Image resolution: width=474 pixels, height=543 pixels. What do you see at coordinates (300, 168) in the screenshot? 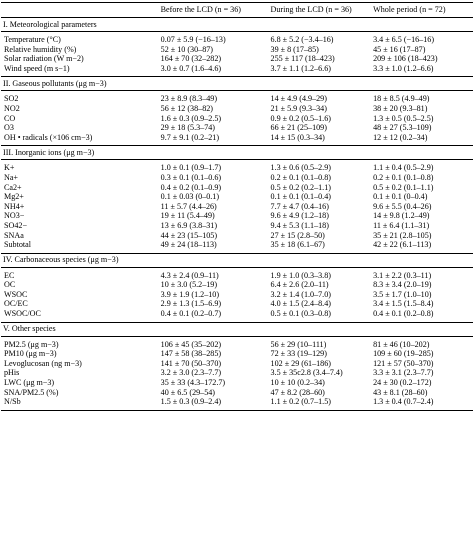
I see `cell-value: 1.3 ± 0.6 (0.5–2.9)` at bounding box center [300, 168].